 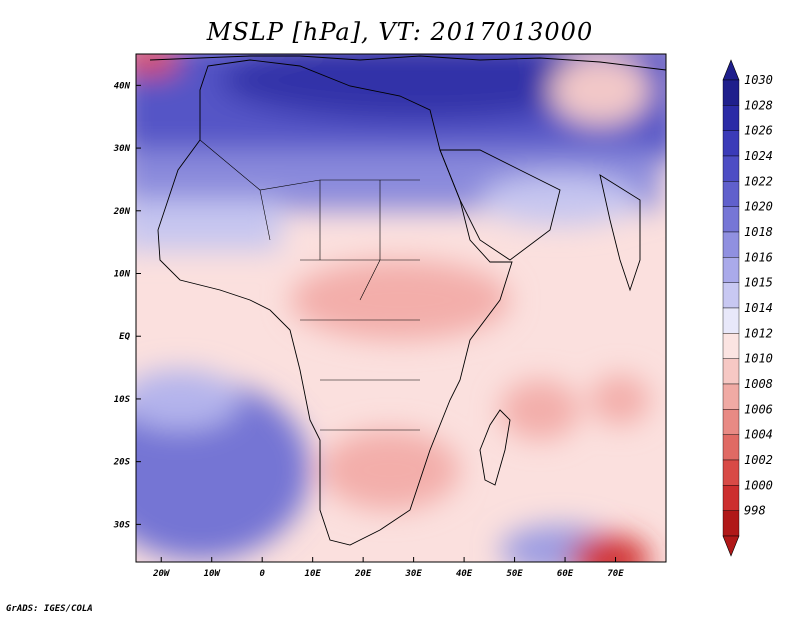 I want to click on colorbar-label: 1006, so click(x=758, y=409).